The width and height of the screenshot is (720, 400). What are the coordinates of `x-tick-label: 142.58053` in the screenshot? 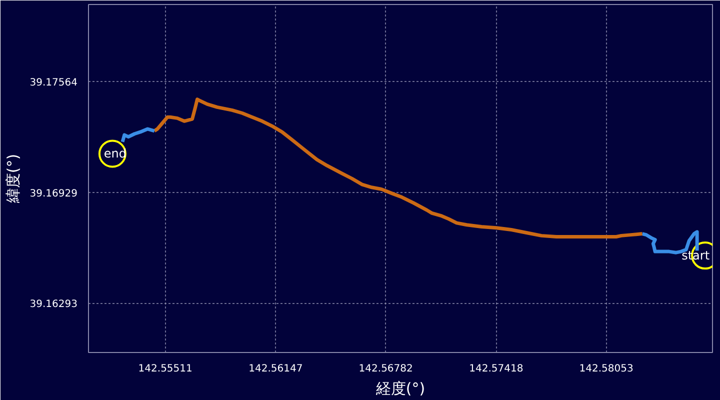 It's located at (606, 369).